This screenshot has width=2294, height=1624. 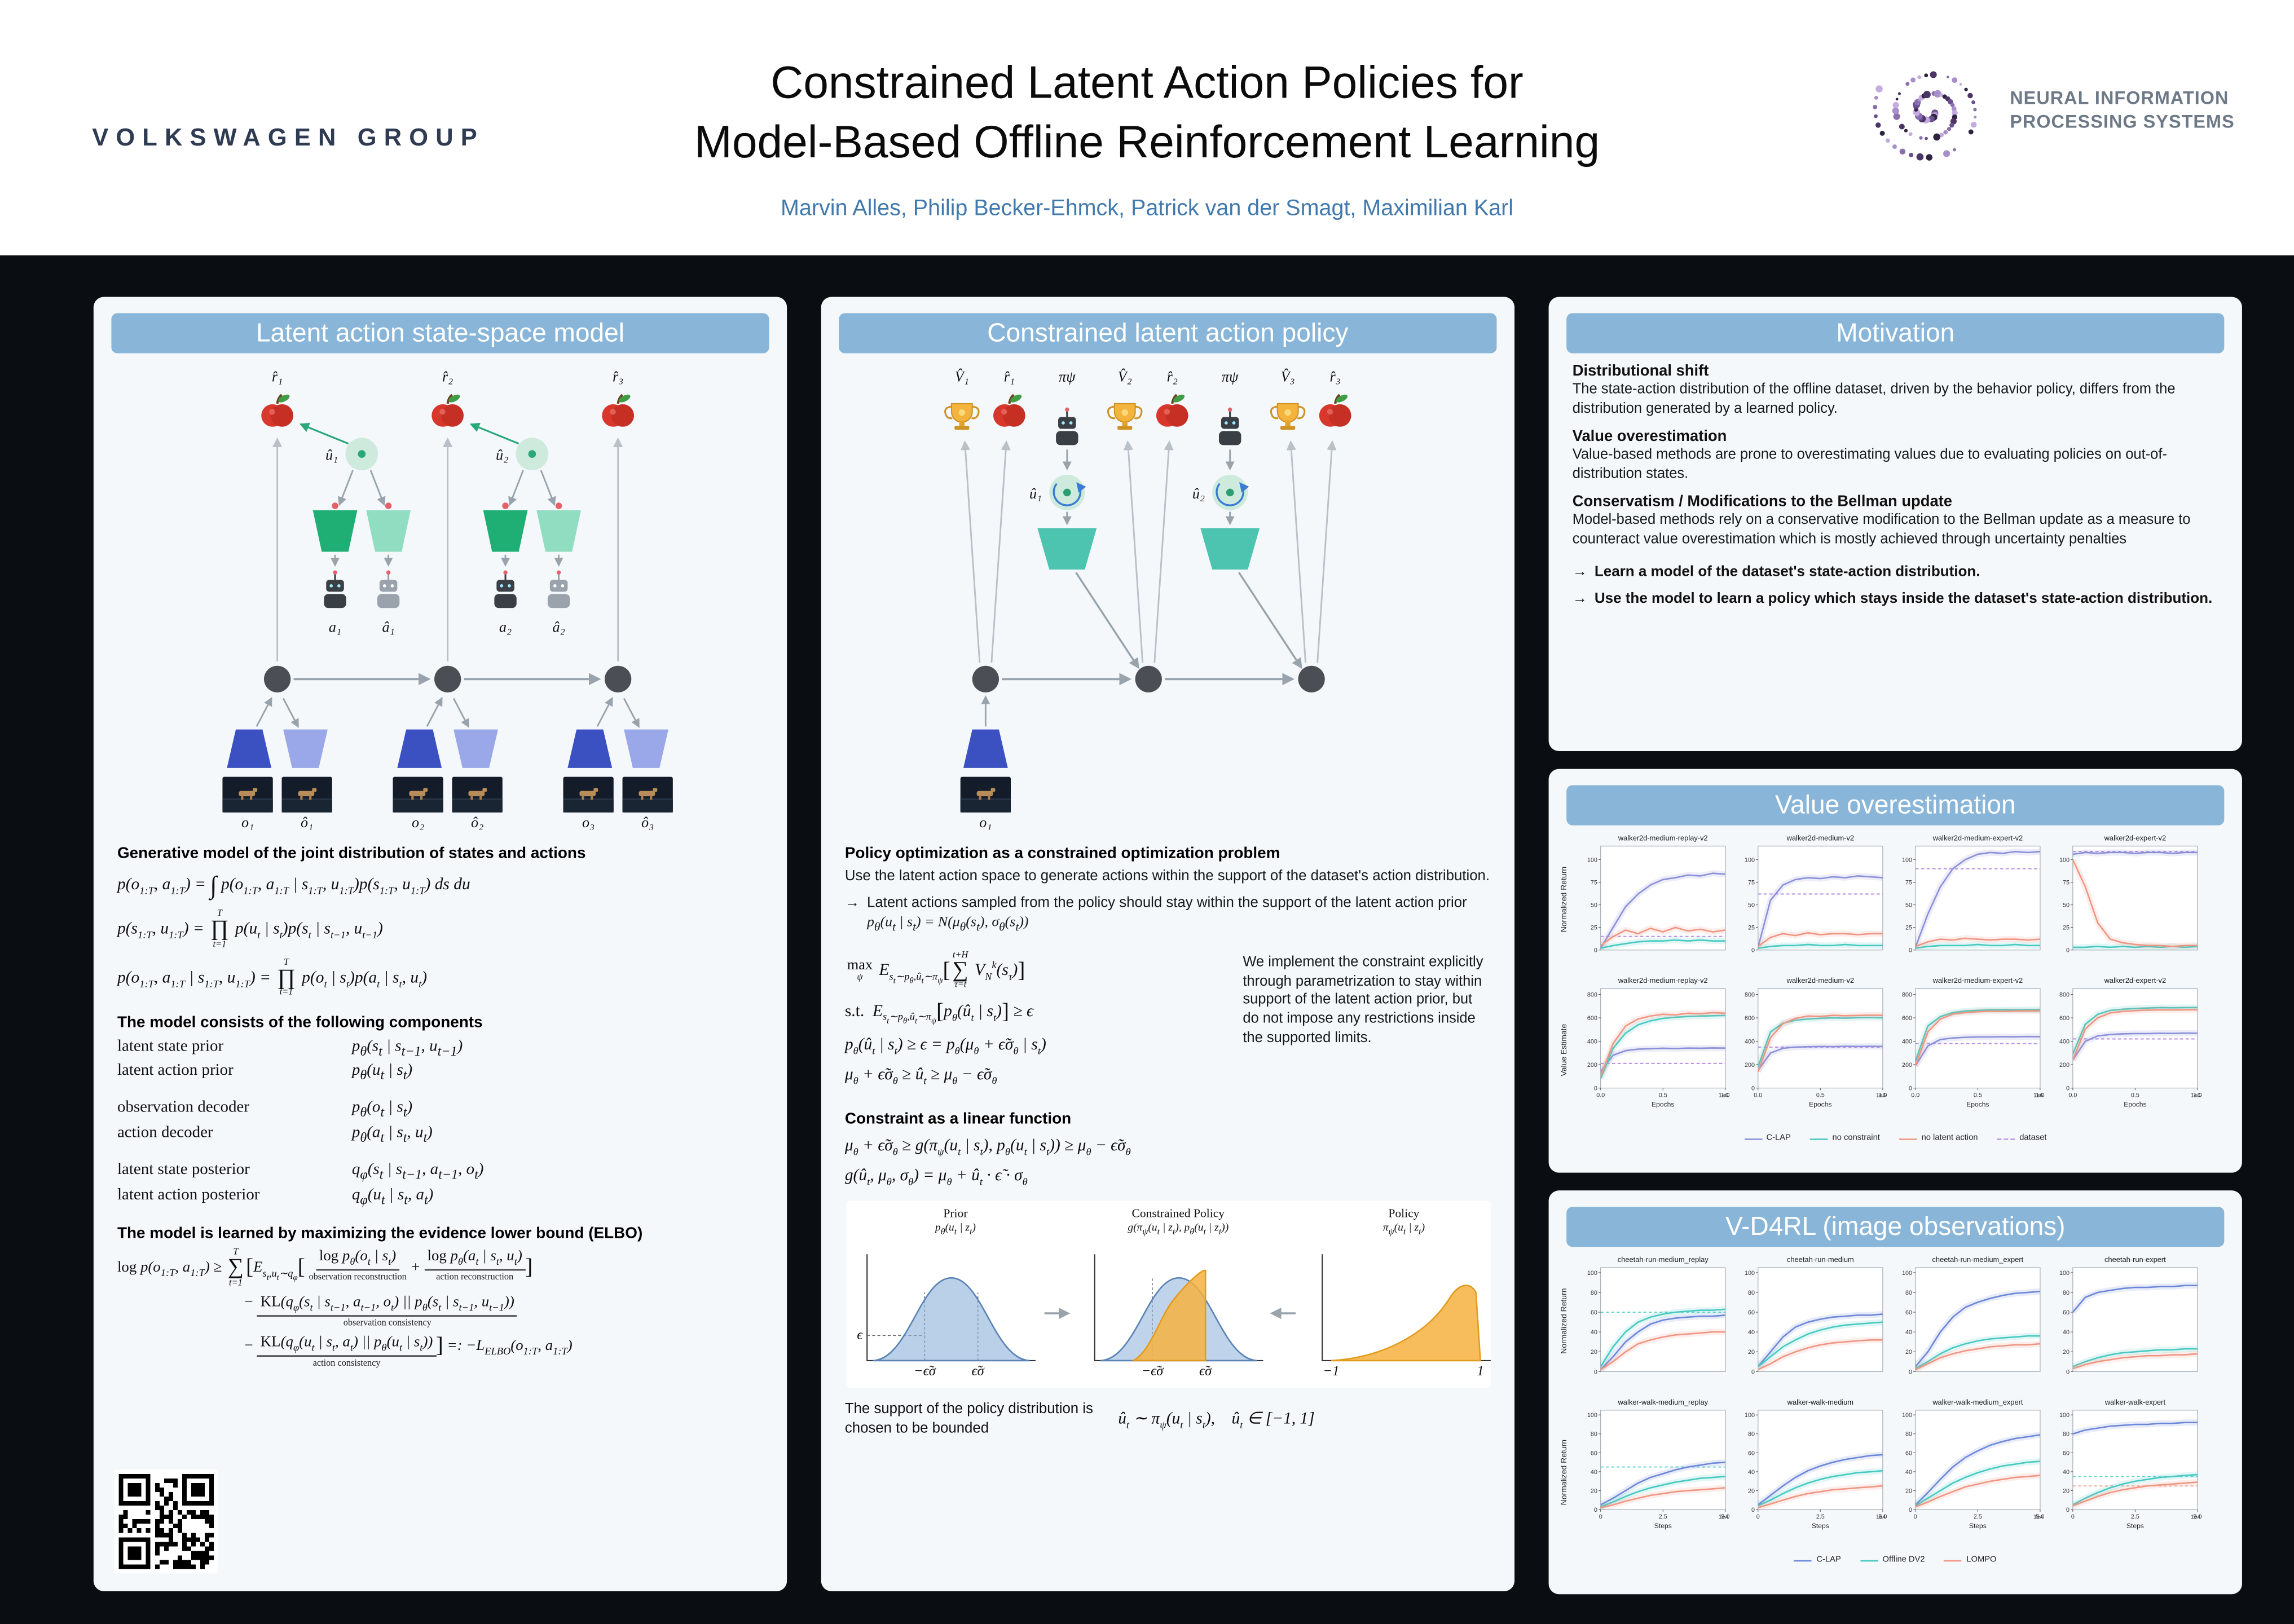 What do you see at coordinates (1399, 1221) in the screenshot?
I see `policy-panel-title: Policy πψ(ut | zt)` at bounding box center [1399, 1221].